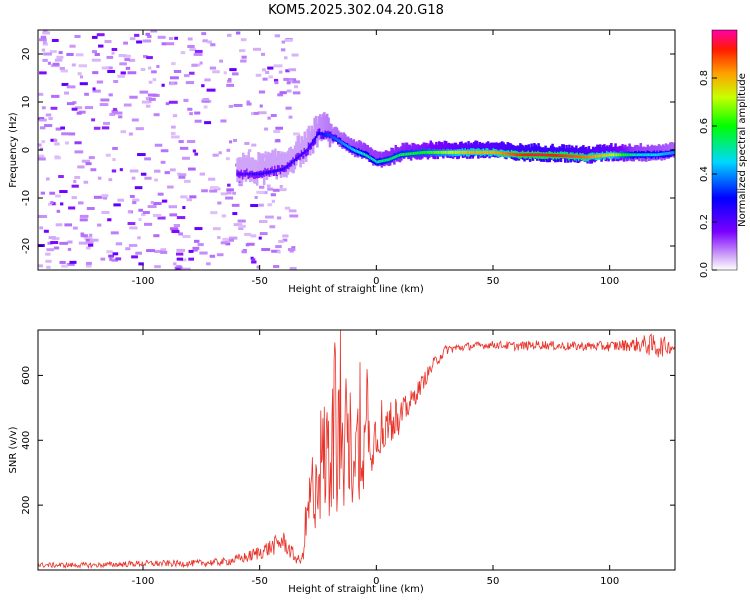 The height and width of the screenshot is (600, 750). Describe the element at coordinates (13, 150) in the screenshot. I see `spectrogram-y-axis-label: Frequency (Hz)` at that location.